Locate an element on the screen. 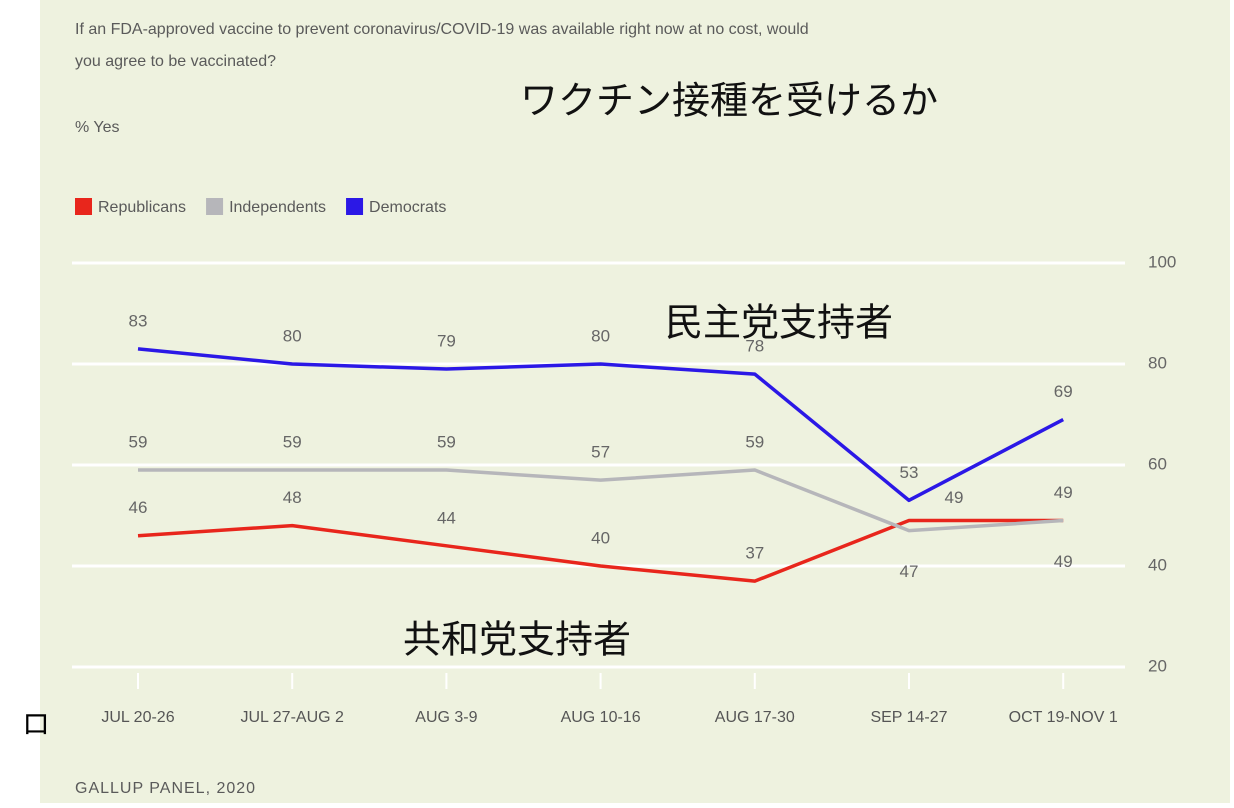 The height and width of the screenshot is (808, 1234). annotation: 共和党支持者 is located at coordinates (517, 640).